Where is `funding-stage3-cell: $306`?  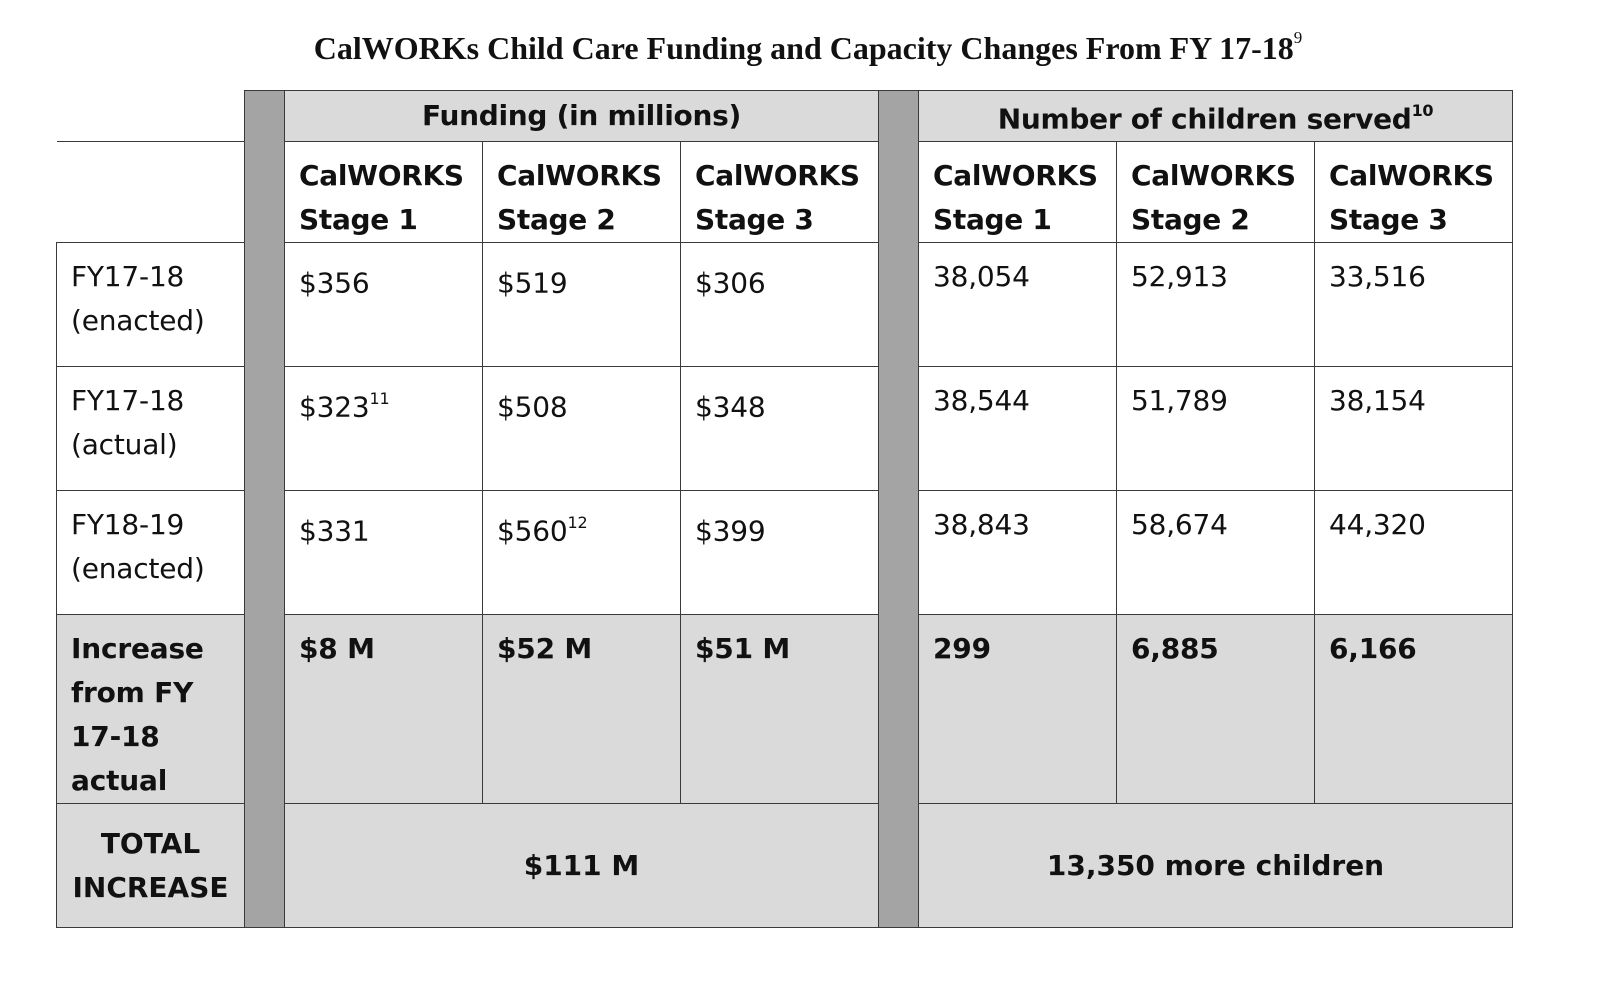 funding-stage3-cell: $306 is located at coordinates (779, 305).